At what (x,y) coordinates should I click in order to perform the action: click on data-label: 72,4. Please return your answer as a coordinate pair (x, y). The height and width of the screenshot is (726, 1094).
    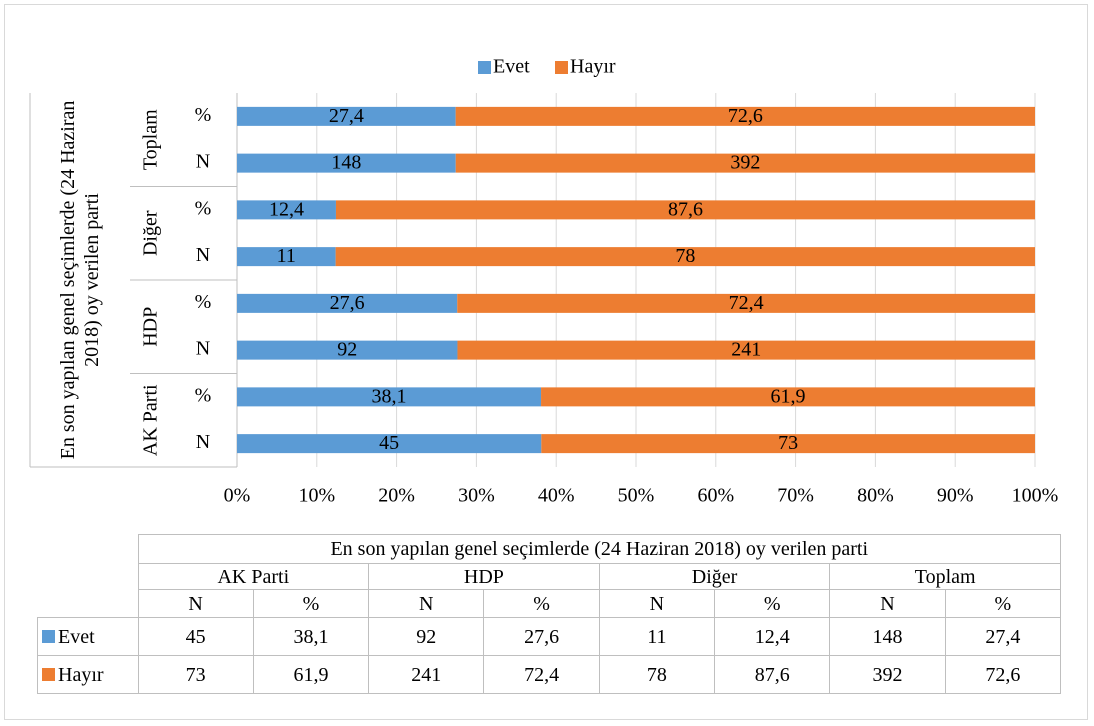
    Looking at the image, I should click on (746, 303).